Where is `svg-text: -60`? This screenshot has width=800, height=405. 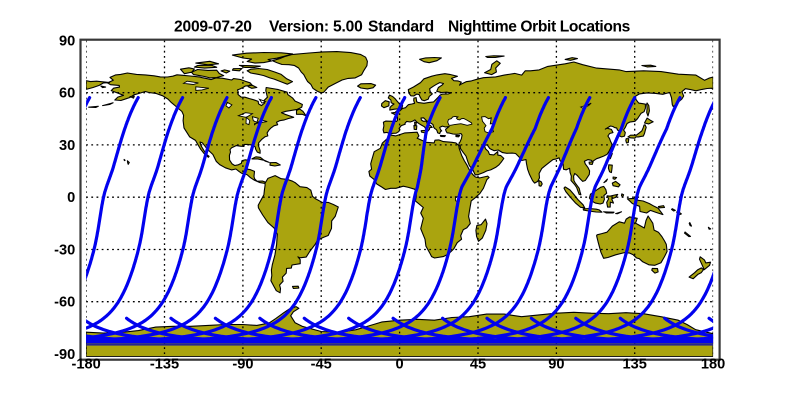 svg-text: -60 is located at coordinates (64, 303).